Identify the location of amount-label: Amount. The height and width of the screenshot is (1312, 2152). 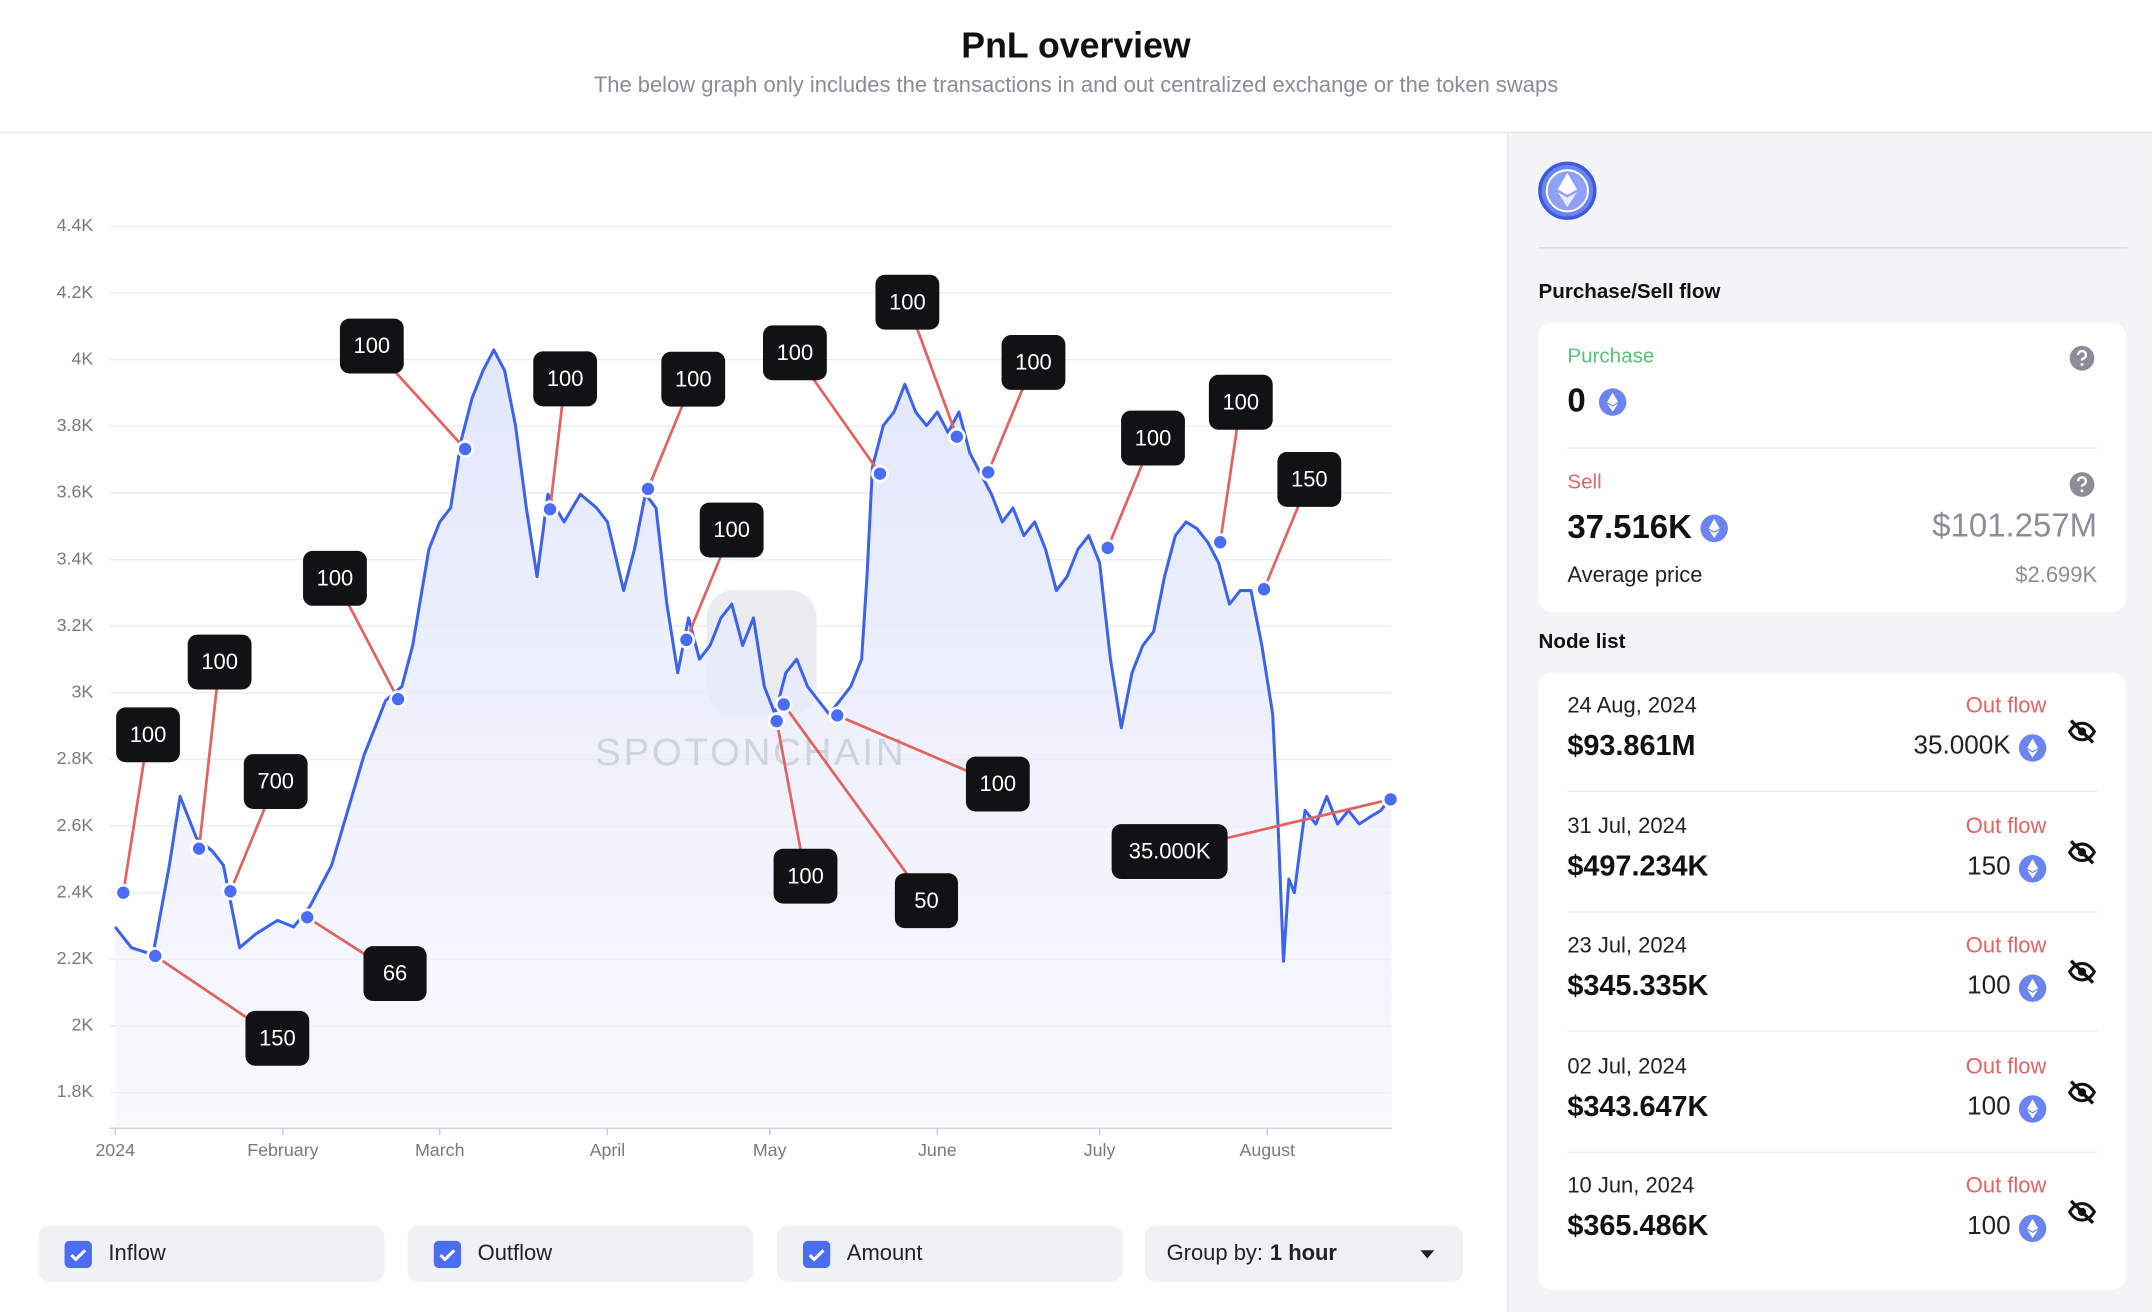
(884, 1253).